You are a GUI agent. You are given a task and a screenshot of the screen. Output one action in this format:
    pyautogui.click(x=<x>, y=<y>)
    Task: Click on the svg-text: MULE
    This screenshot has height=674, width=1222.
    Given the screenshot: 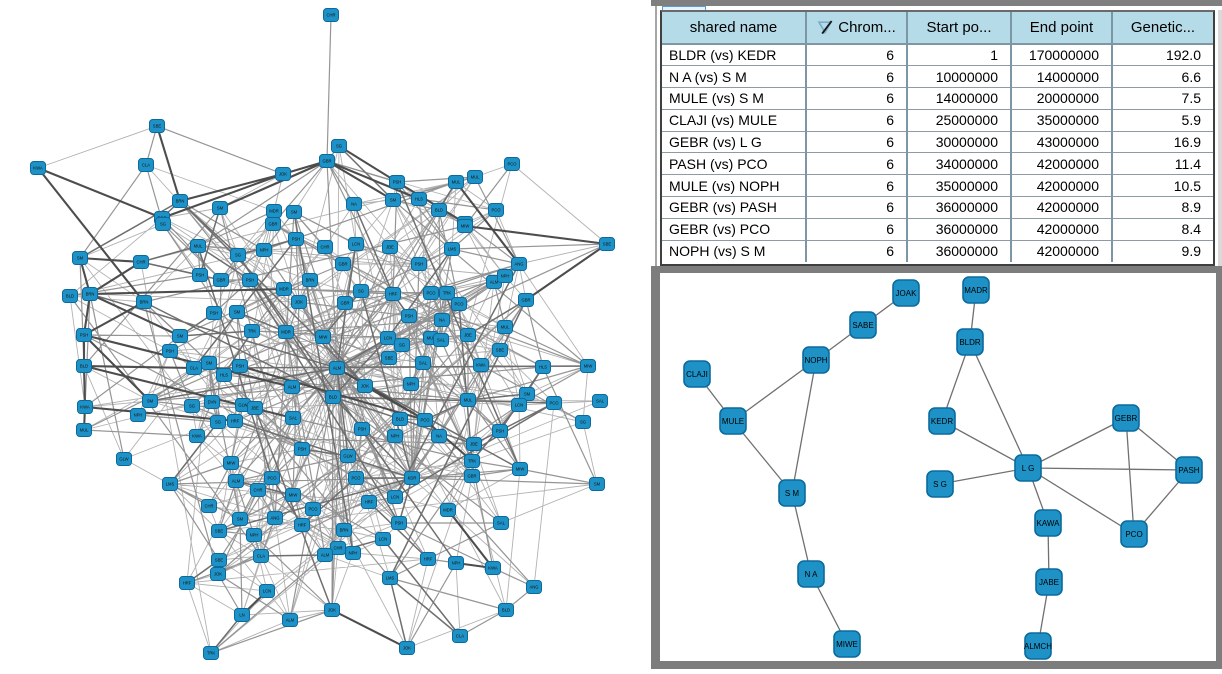 What is the action you would take?
    pyautogui.click(x=733, y=421)
    